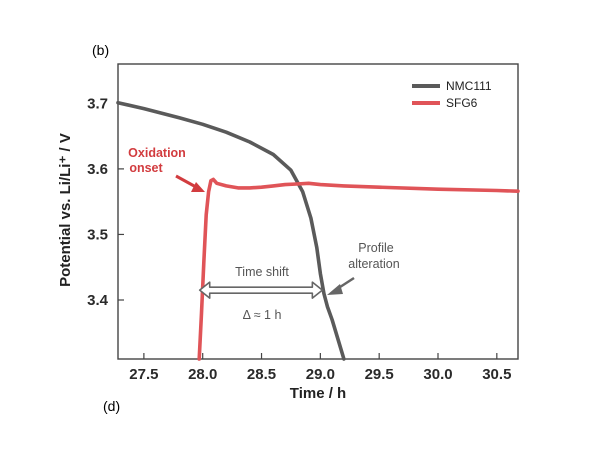 This screenshot has width=600, height=450. What do you see at coordinates (318, 393) in the screenshot?
I see `x-axis-title: Time / h` at bounding box center [318, 393].